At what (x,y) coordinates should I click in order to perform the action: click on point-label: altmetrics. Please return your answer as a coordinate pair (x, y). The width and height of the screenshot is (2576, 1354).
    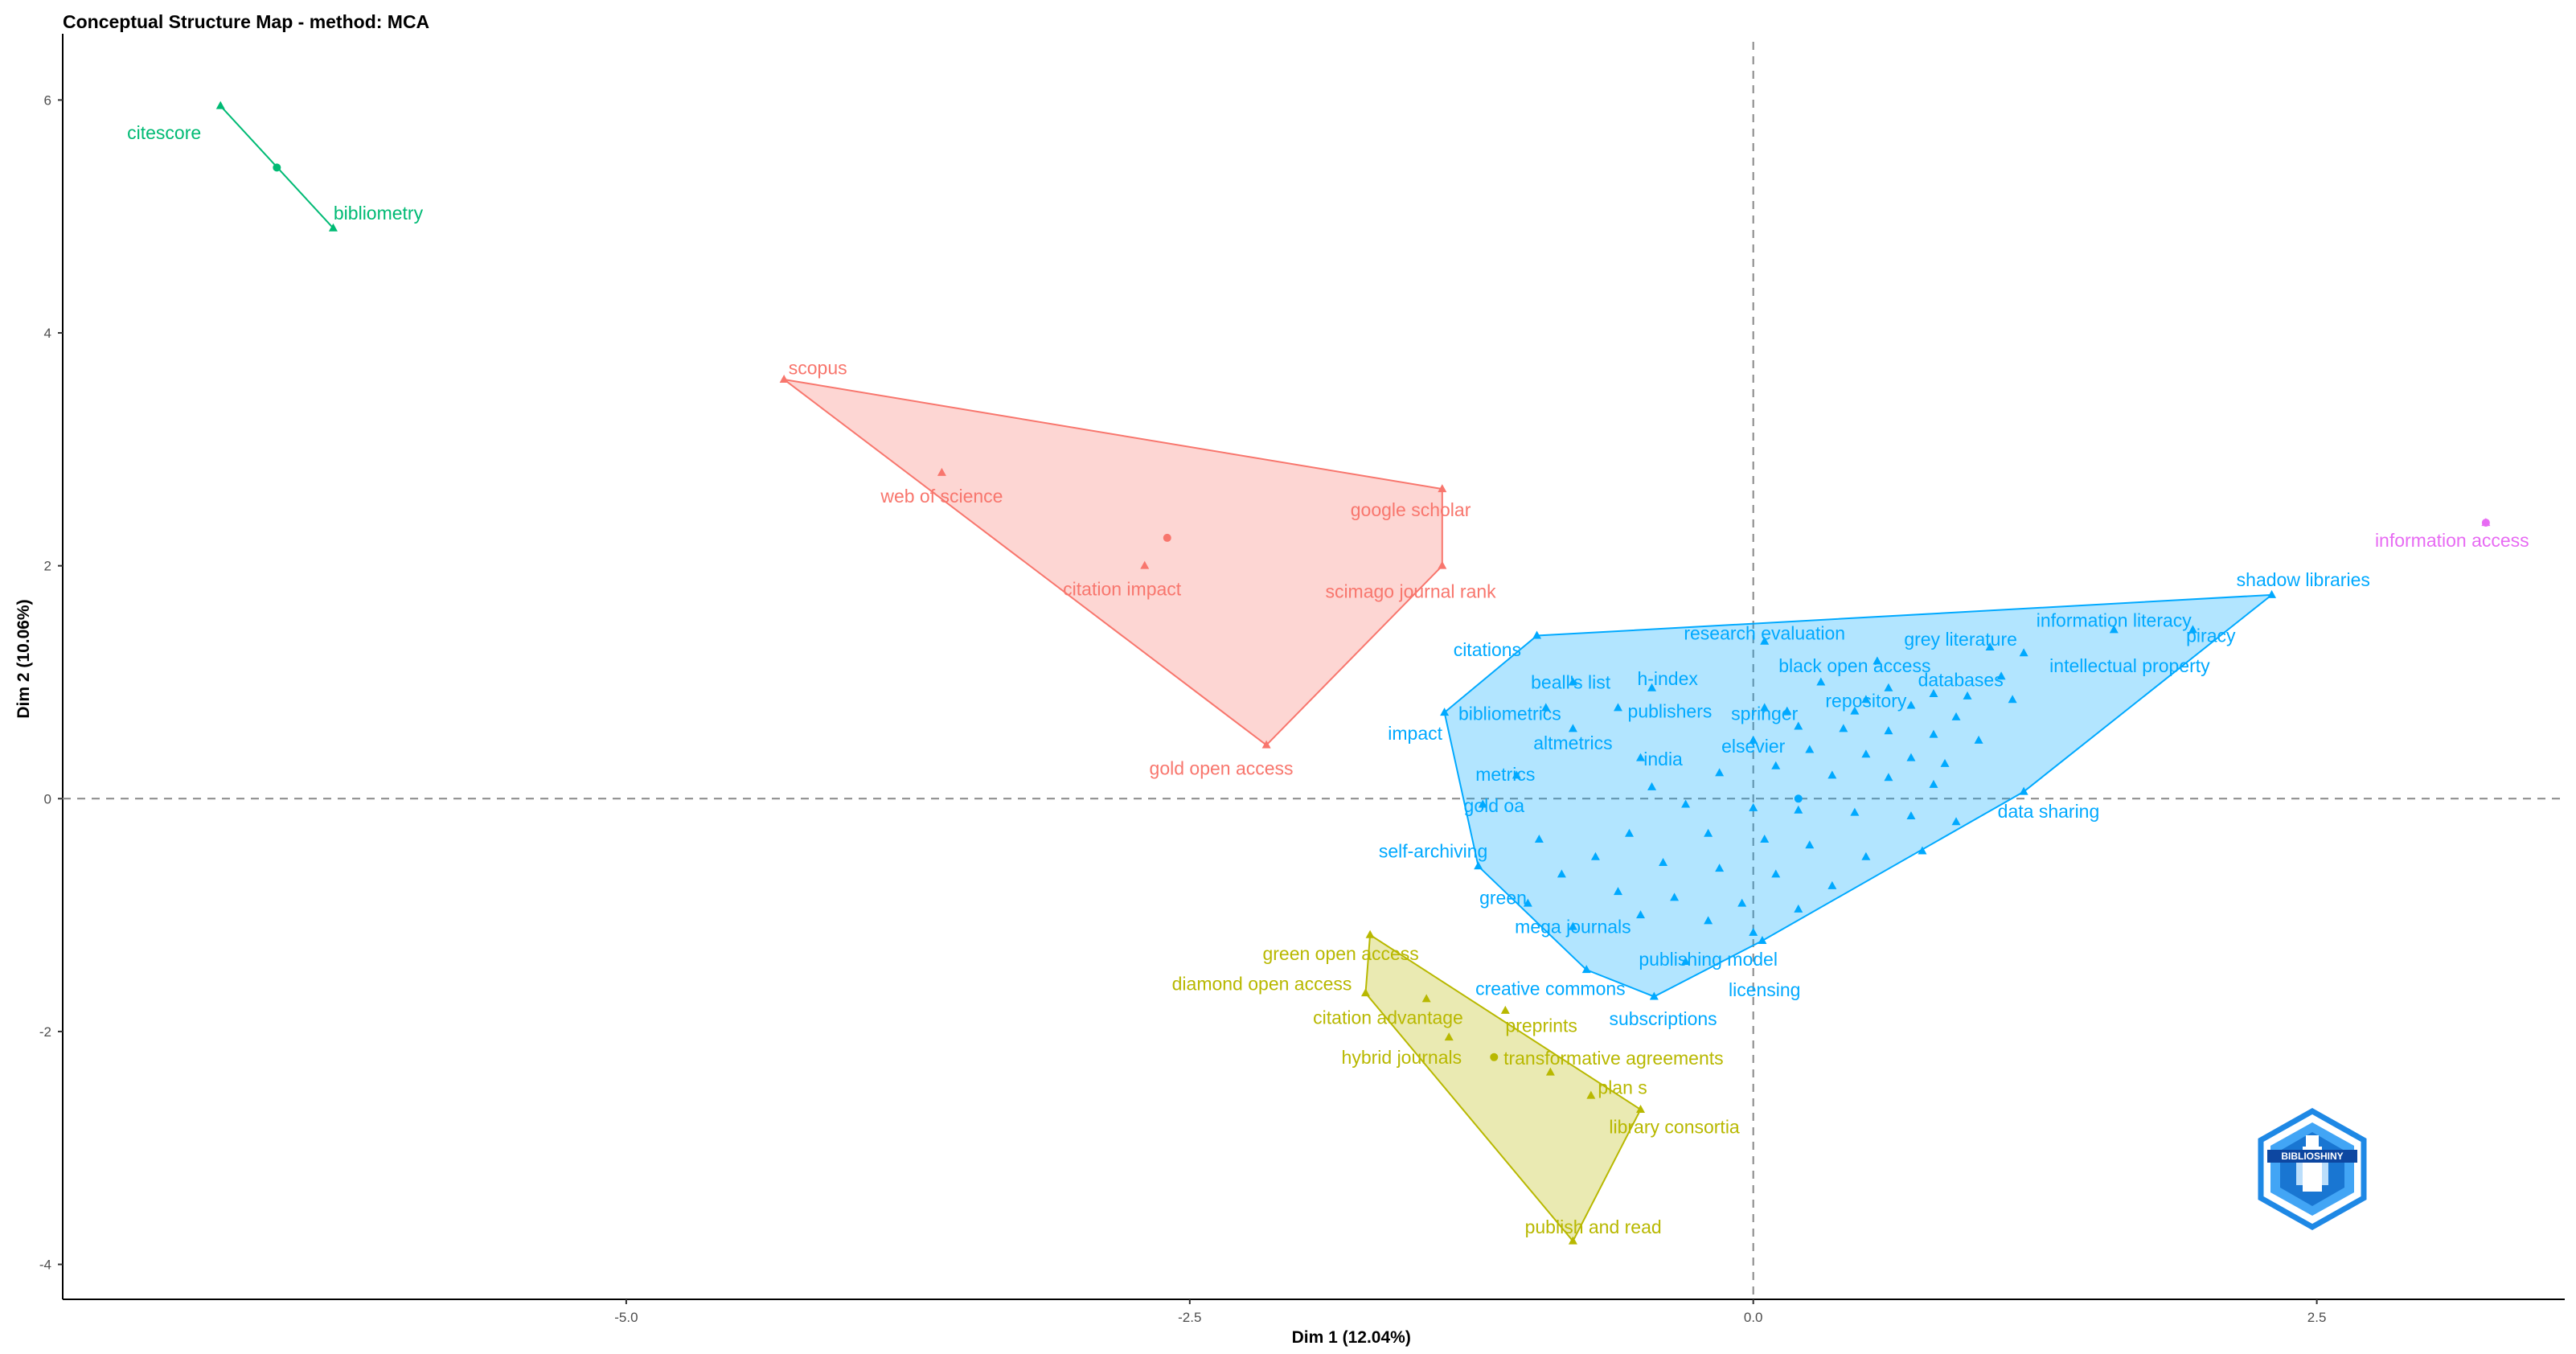
    Looking at the image, I should click on (1572, 742).